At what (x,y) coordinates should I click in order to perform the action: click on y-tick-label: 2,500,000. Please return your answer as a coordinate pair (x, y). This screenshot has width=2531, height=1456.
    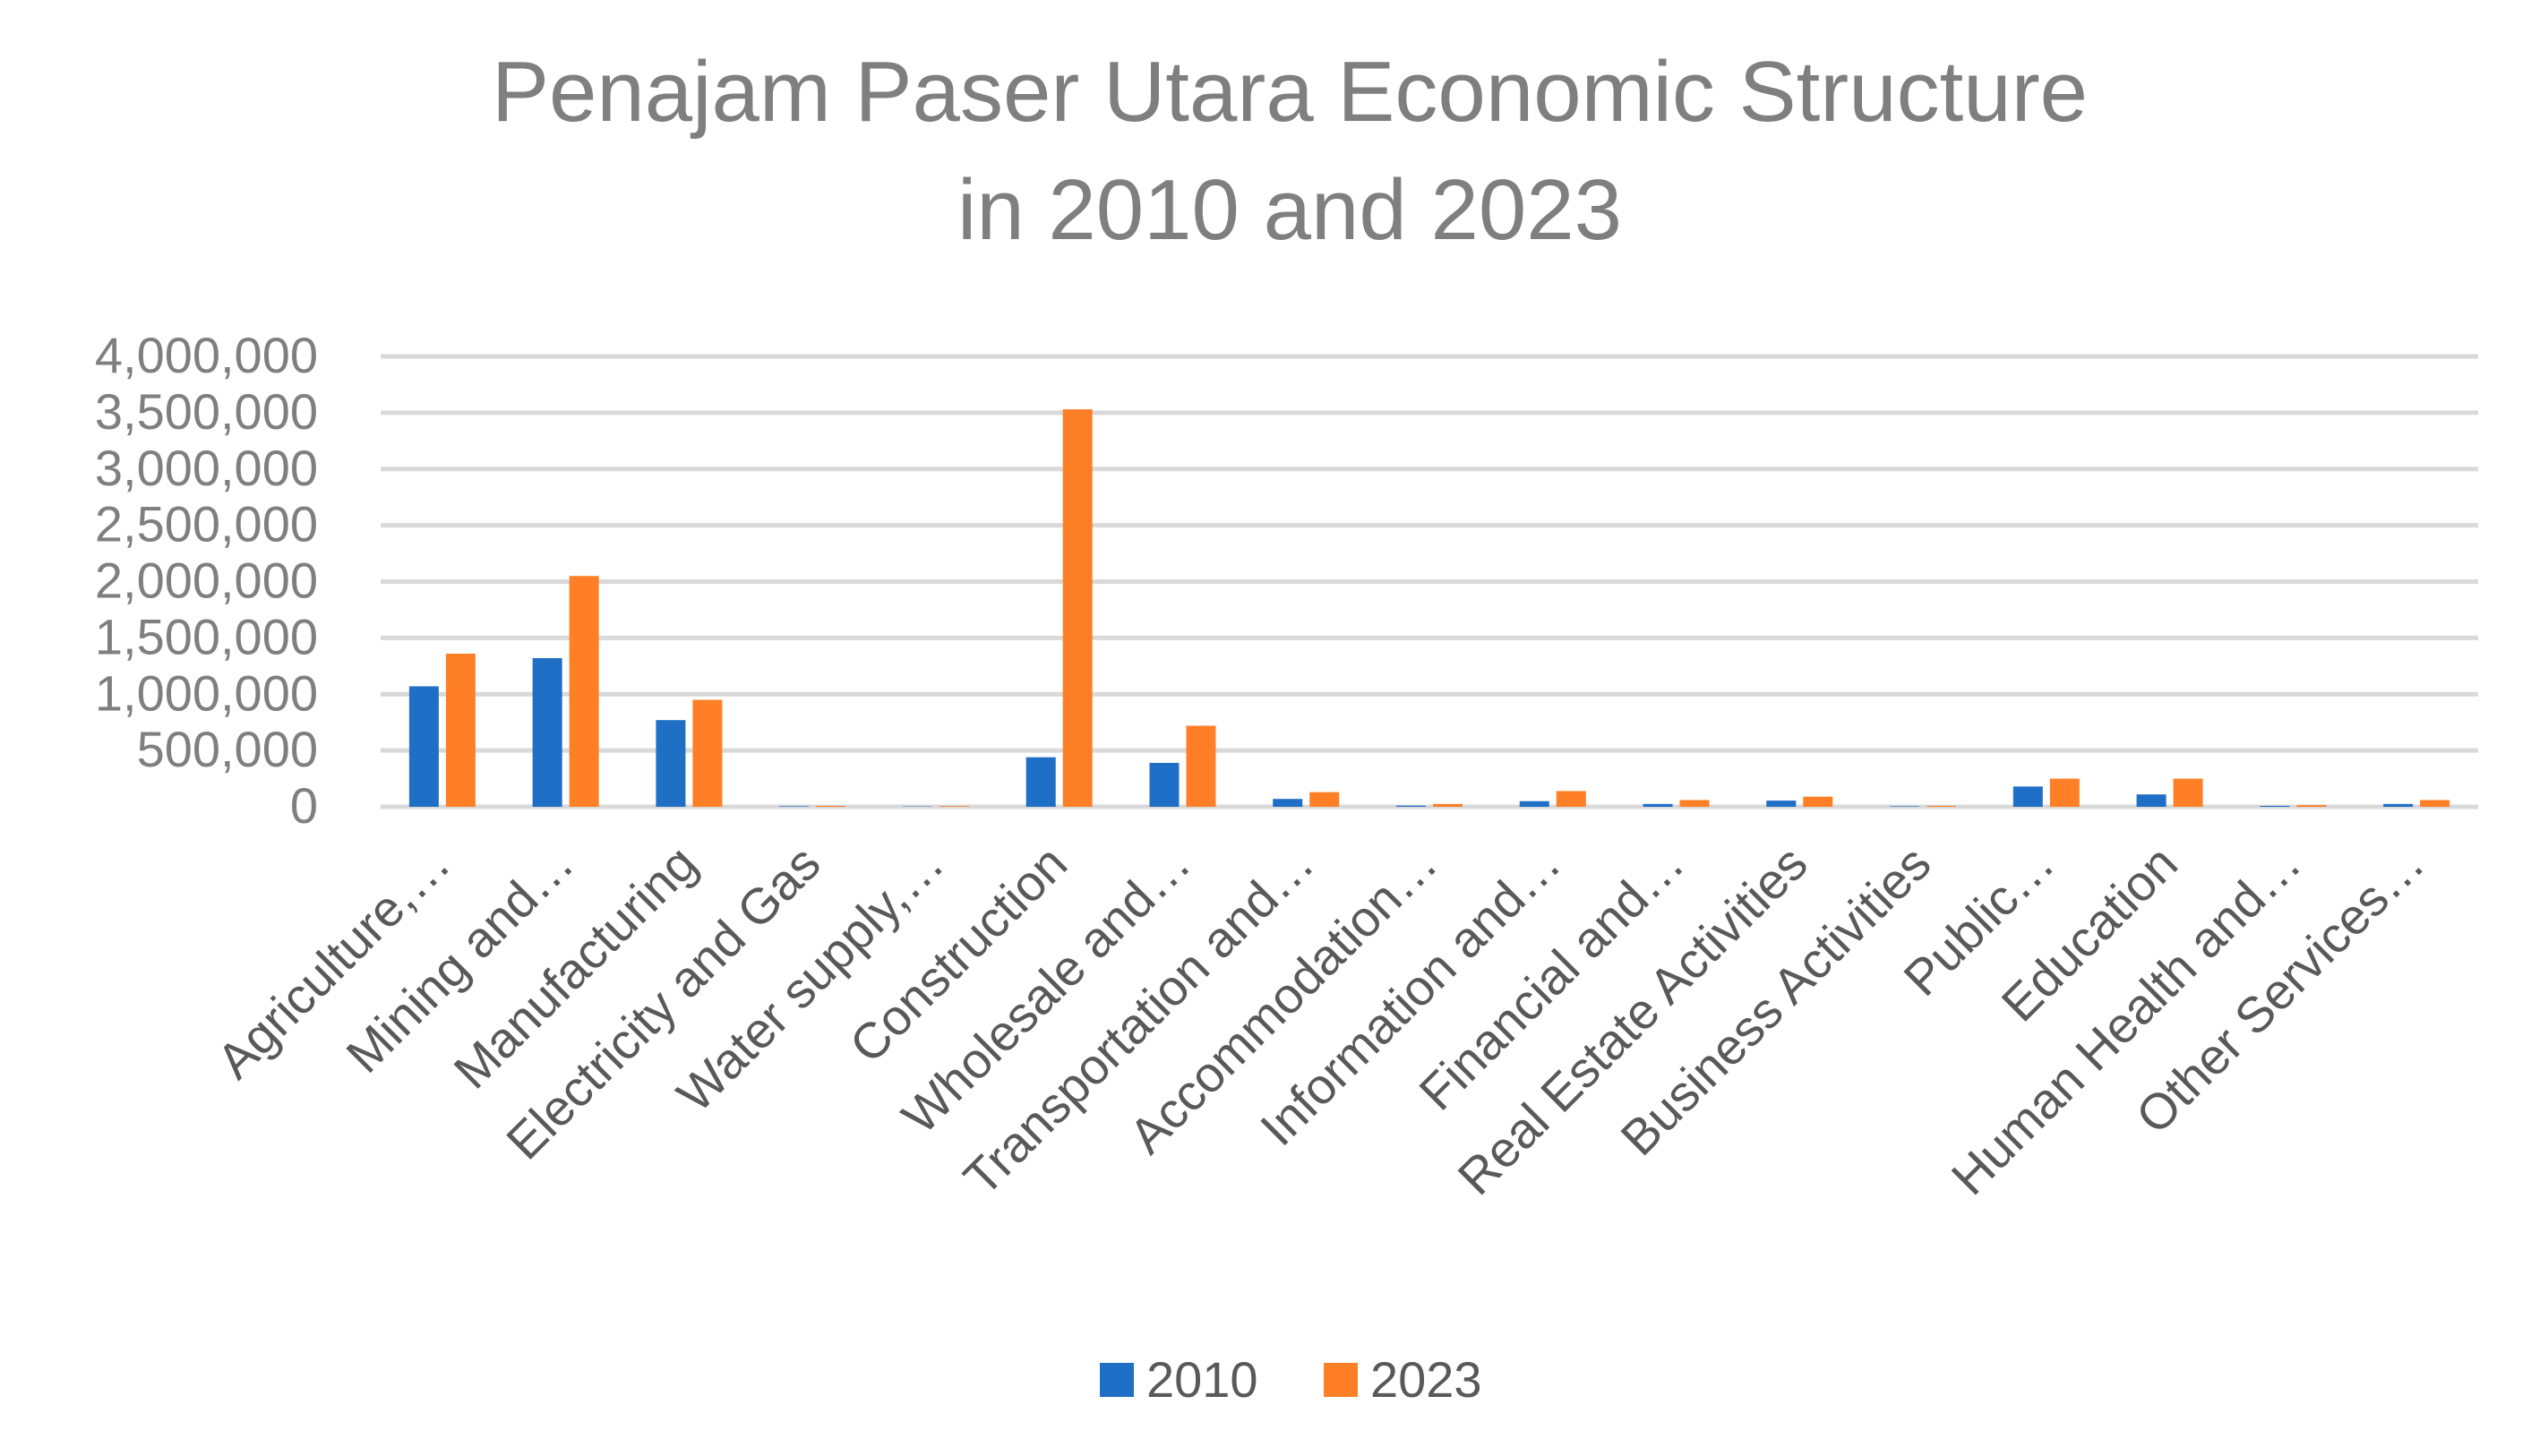
    Looking at the image, I should click on (206, 524).